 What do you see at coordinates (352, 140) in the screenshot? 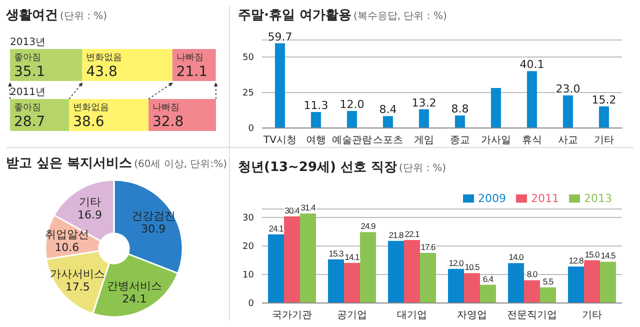
I see `x-tick-label: 예술관람` at bounding box center [352, 140].